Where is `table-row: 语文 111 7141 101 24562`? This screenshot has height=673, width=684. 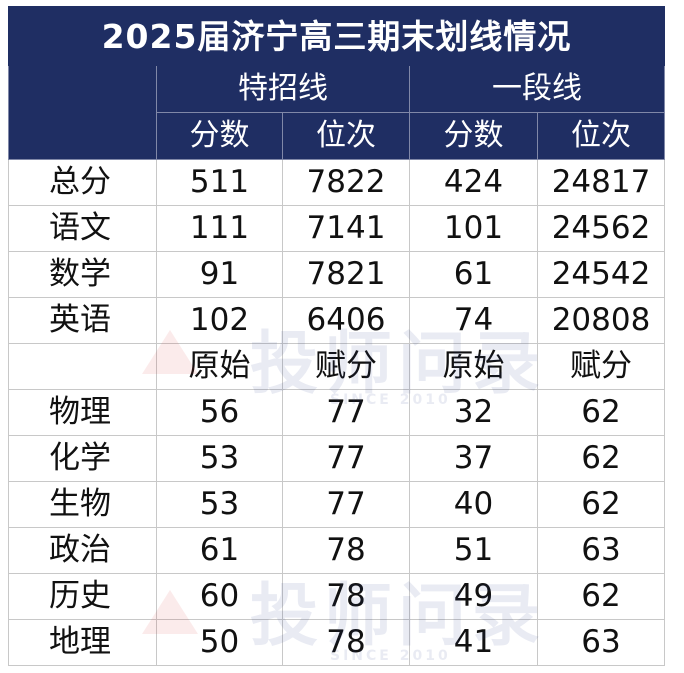
table-row: 语文 111 7141 101 24562 is located at coordinates (336, 228).